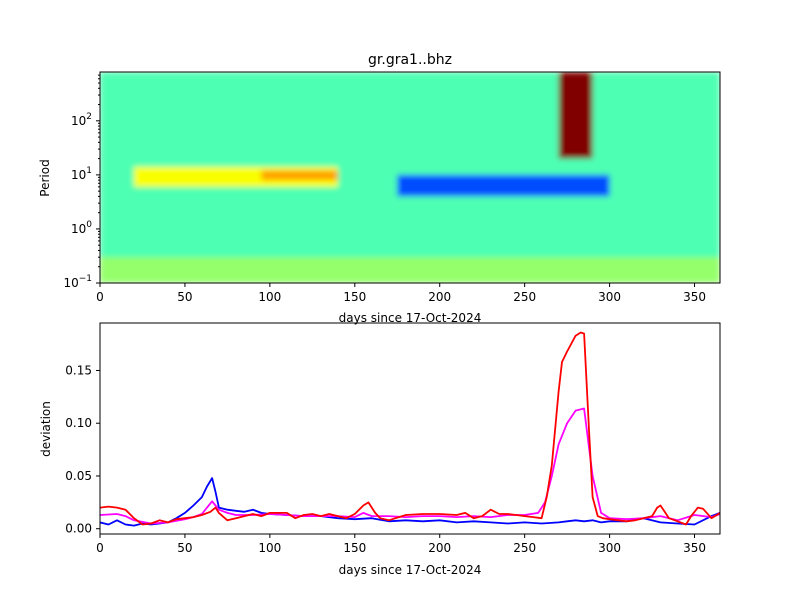  What do you see at coordinates (410, 60) in the screenshot?
I see `spectrogram-title: gr.gra1..bhz` at bounding box center [410, 60].